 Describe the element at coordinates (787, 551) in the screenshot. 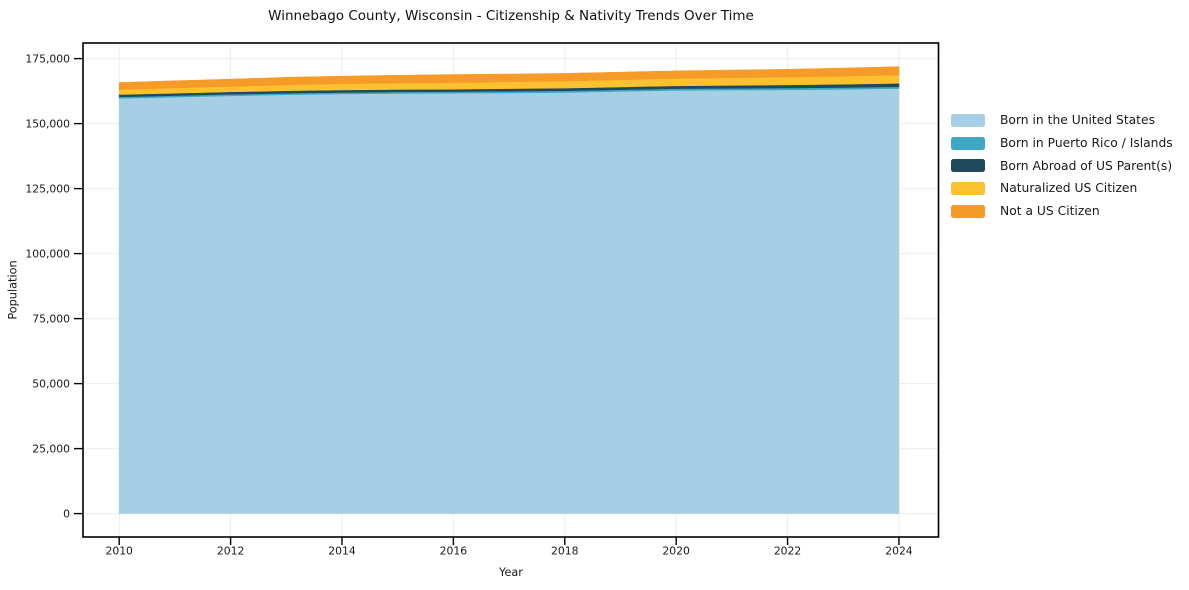

I see `x-tick-label: 2022` at that location.